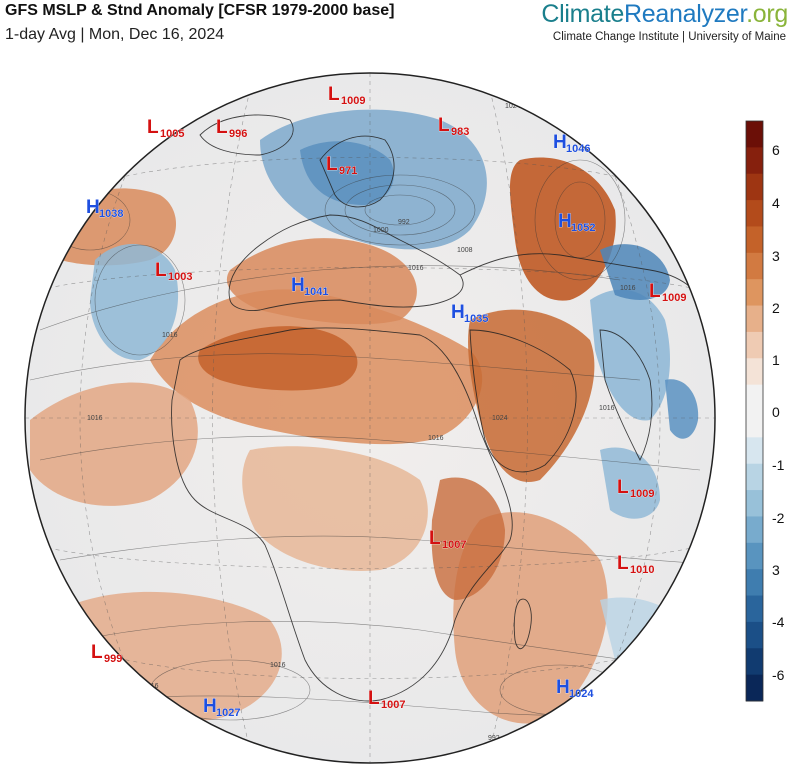 The image size is (800, 774). Describe the element at coordinates (278, 358) in the screenshot. I see `anomaly-pos-sahara-core` at that location.